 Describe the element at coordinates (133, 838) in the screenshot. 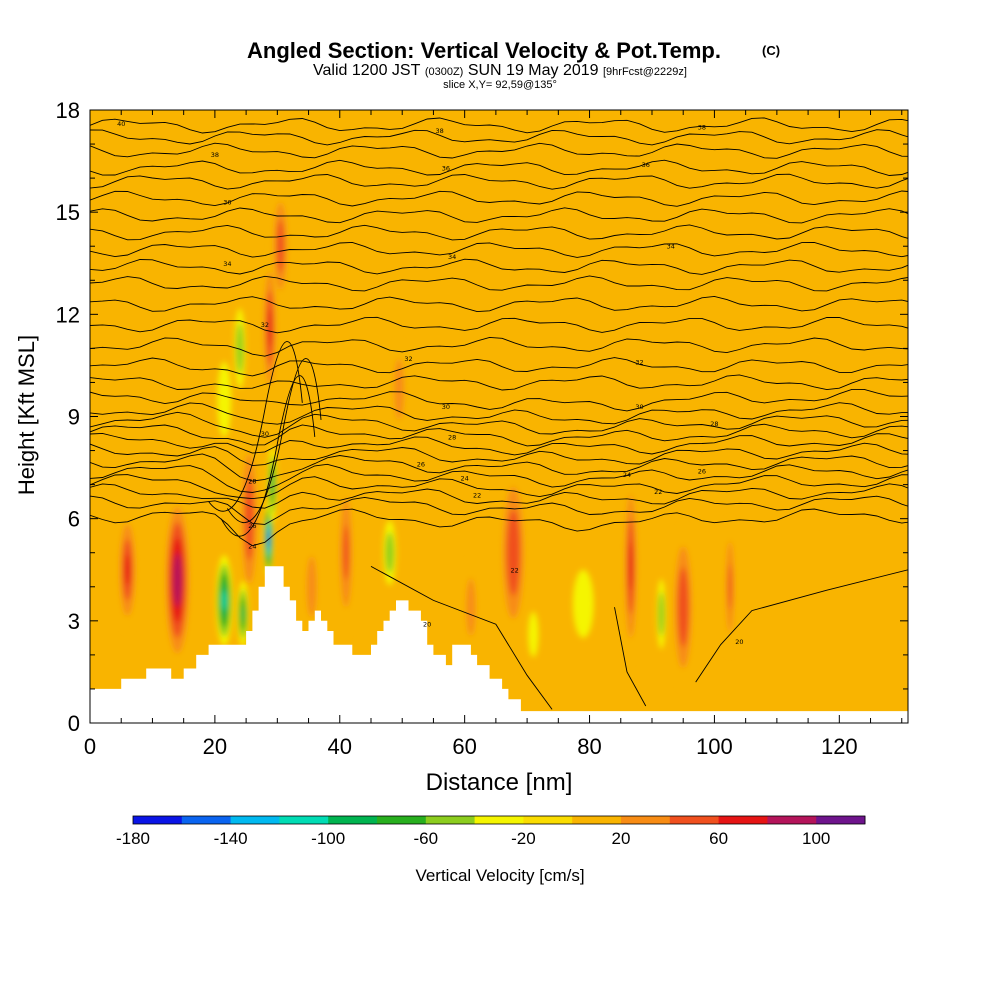

I see `colorbar-tick-label: -180` at that location.